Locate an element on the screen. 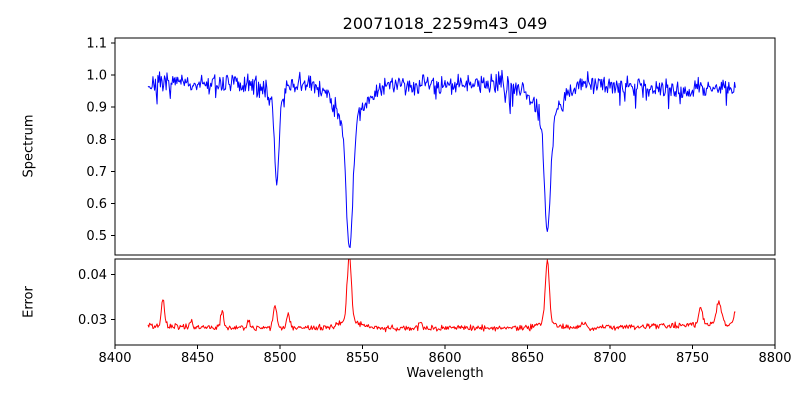  error-trace is located at coordinates (441, 296).